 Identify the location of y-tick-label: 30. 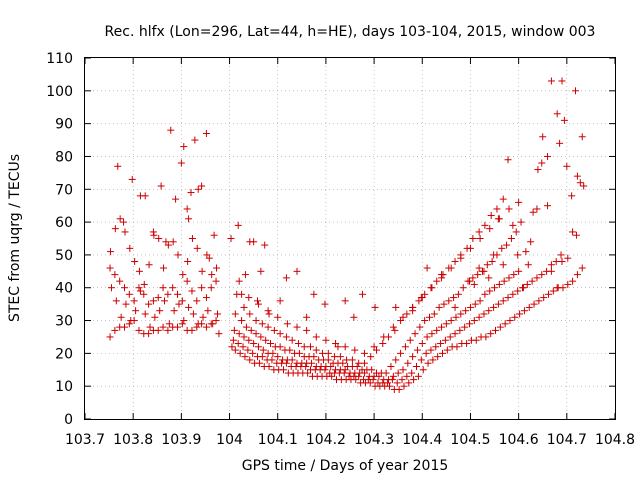
(64, 322).